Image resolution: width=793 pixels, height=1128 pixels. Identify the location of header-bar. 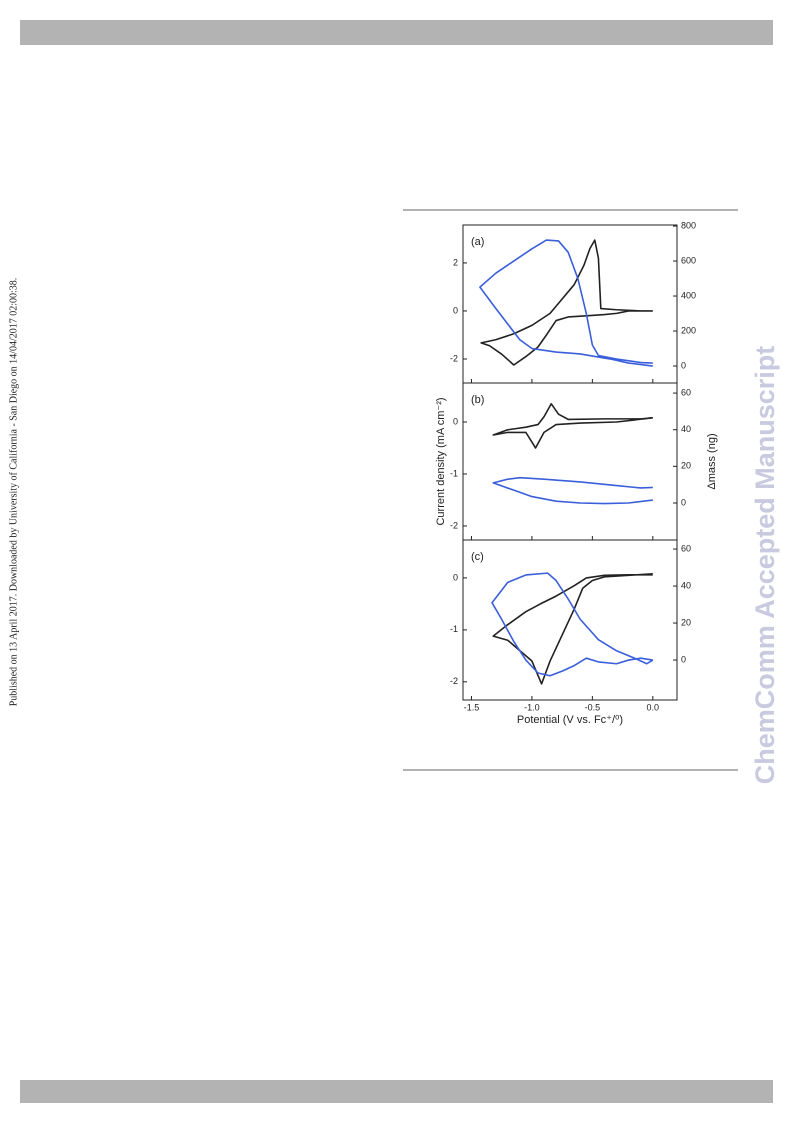
(396, 32).